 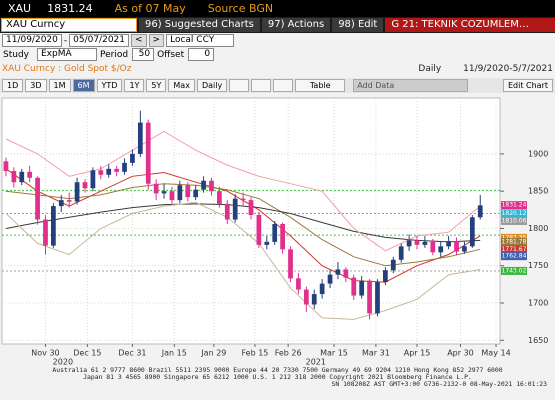 I want to click on y-tick-label: 1850, so click(x=538, y=191).